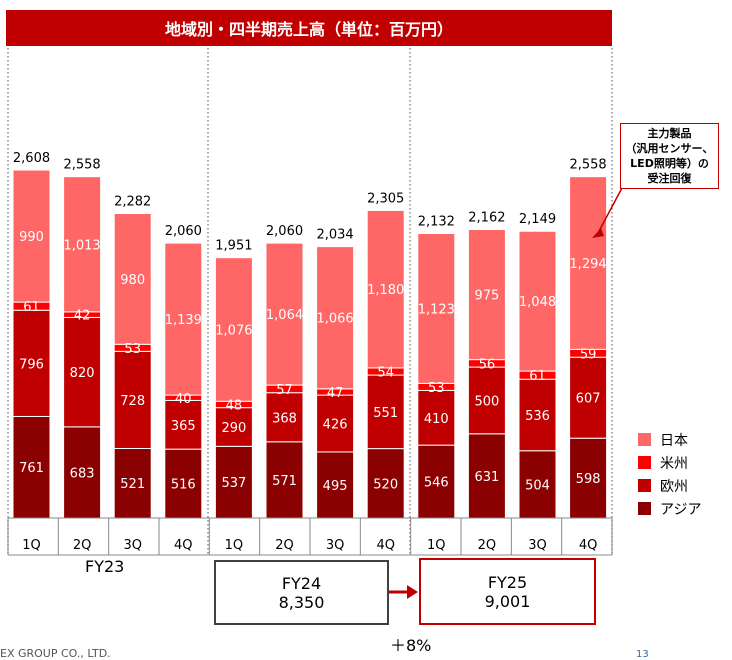 Image resolution: width=732 pixels, height=660 pixels. I want to click on growth-arrow-head, so click(412, 592).